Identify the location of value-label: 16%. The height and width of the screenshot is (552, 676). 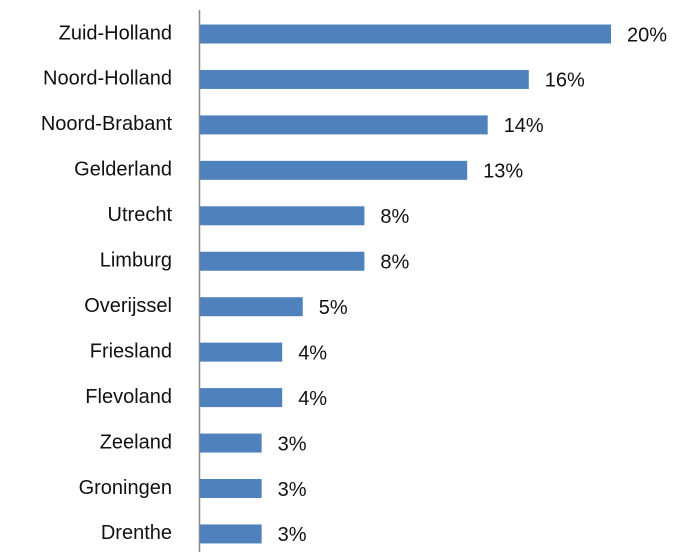
(565, 81).